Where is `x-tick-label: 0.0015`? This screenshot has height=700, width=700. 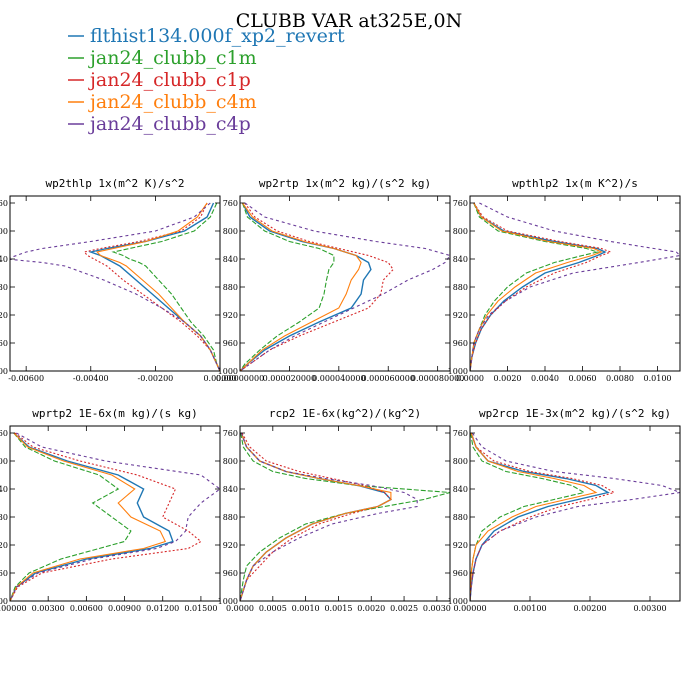 x-tick-label: 0.0015 is located at coordinates (338, 608).